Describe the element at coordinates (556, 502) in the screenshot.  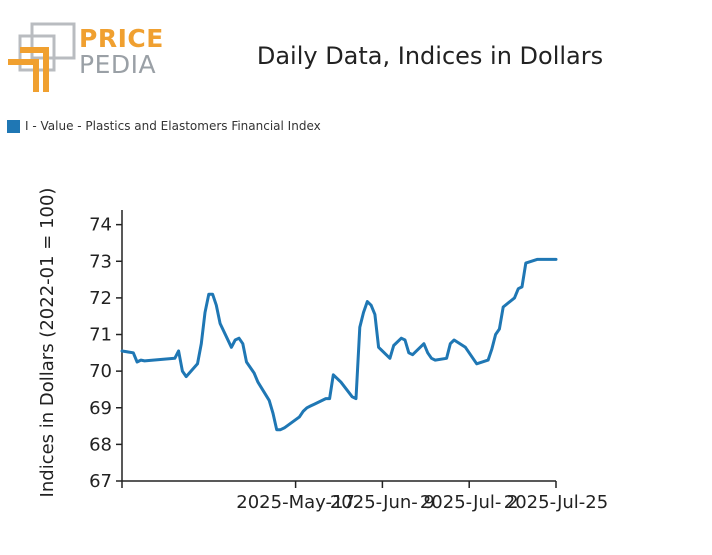
I see `x-tick-label: 2025-Jul-25` at that location.